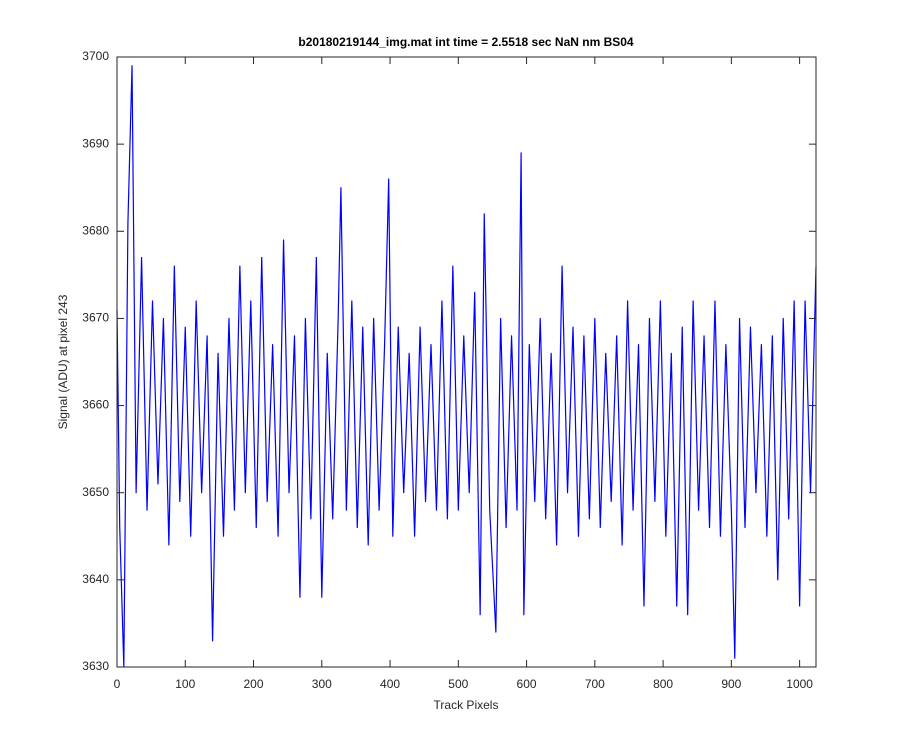 The width and height of the screenshot is (900, 750). I want to click on y-tick-label: 3660, so click(95, 405).